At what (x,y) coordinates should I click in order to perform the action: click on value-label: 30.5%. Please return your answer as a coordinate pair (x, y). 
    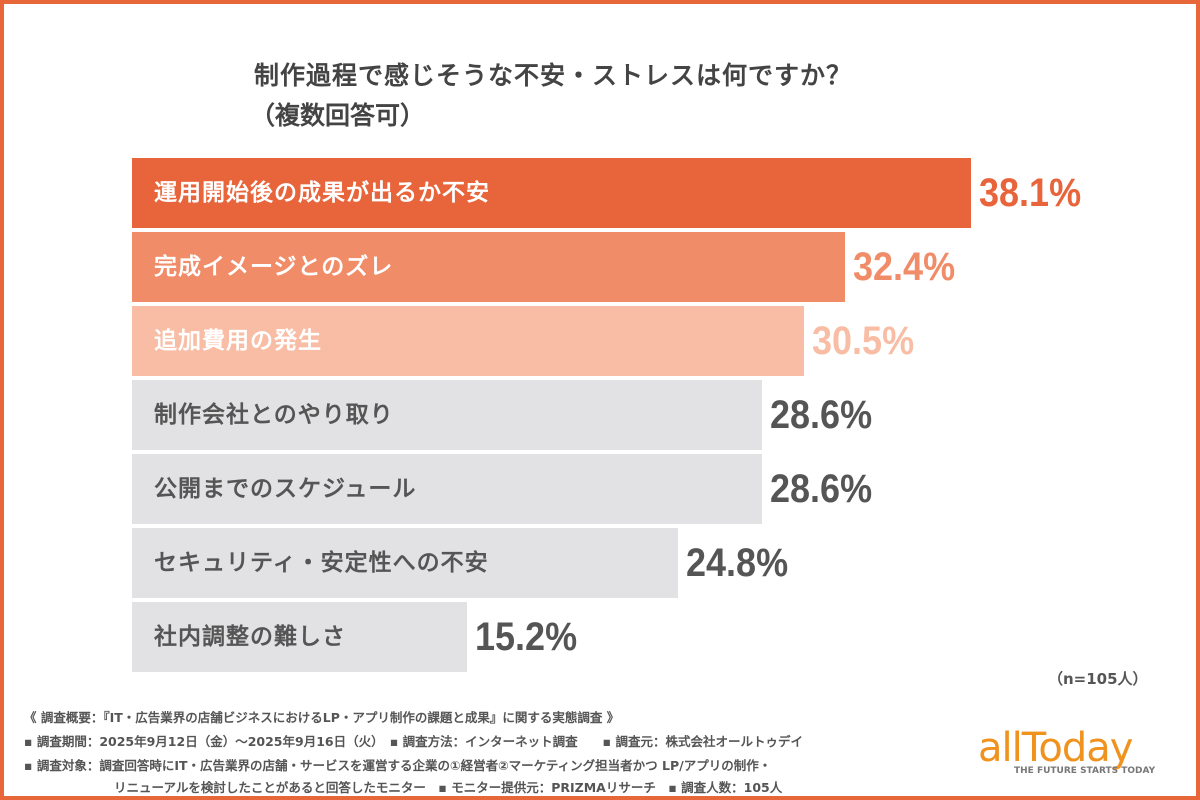
    Looking at the image, I should click on (862, 341).